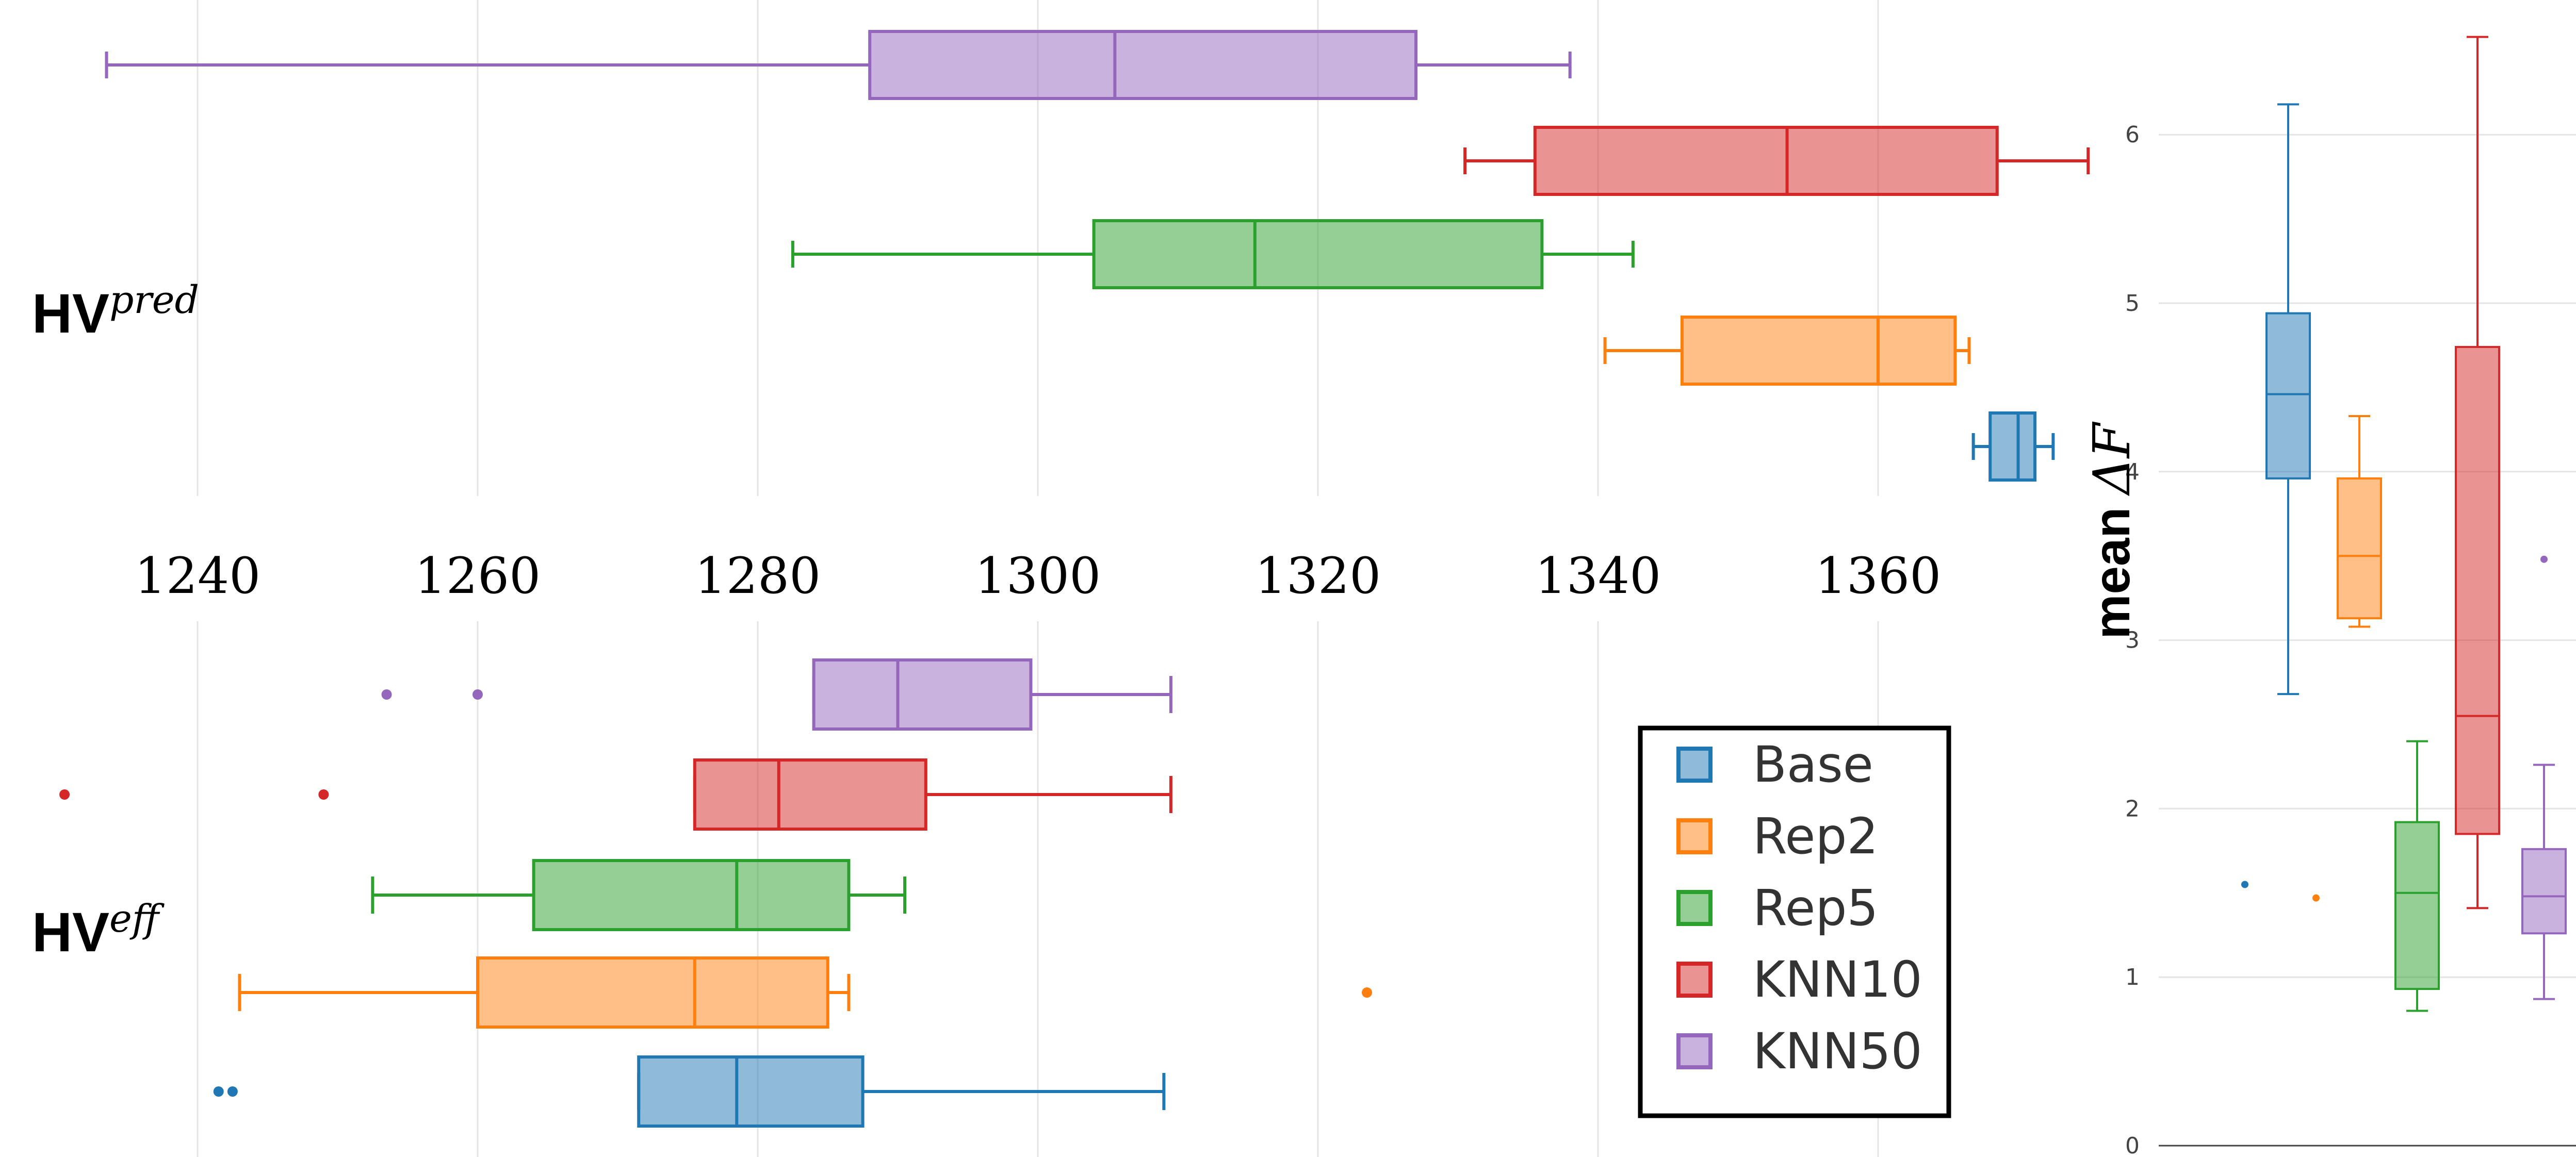 This screenshot has height=1157, width=2576. What do you see at coordinates (2132, 1145) in the screenshot?
I see `mean-delta-f-y-tick-0: 0` at bounding box center [2132, 1145].